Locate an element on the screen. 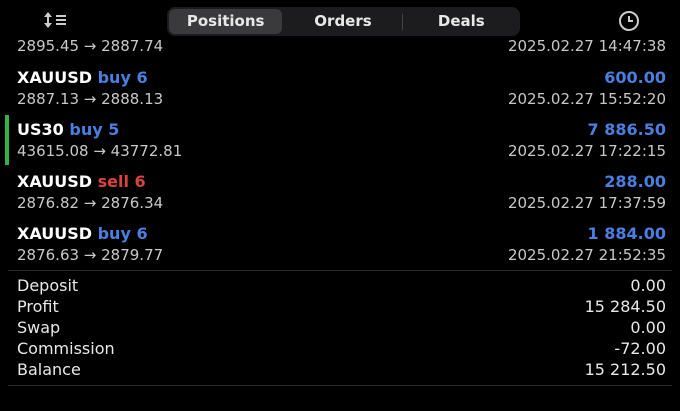 This screenshot has width=680, height=411. deal-row: US30 buy 5 7 886.50 is located at coordinates (341, 129).